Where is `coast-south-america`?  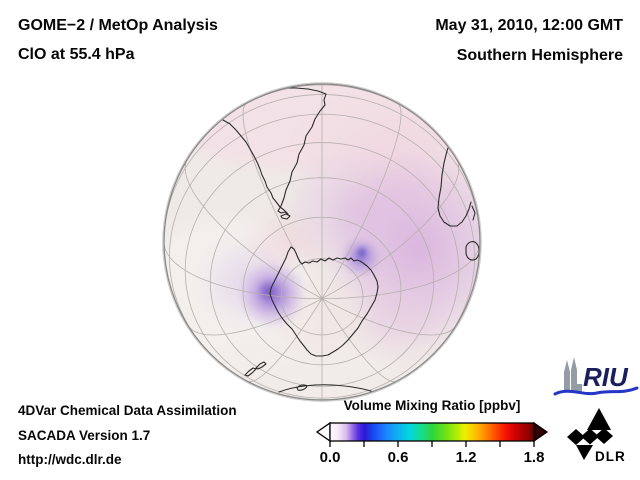
coast-south-america is located at coordinates (269, 151).